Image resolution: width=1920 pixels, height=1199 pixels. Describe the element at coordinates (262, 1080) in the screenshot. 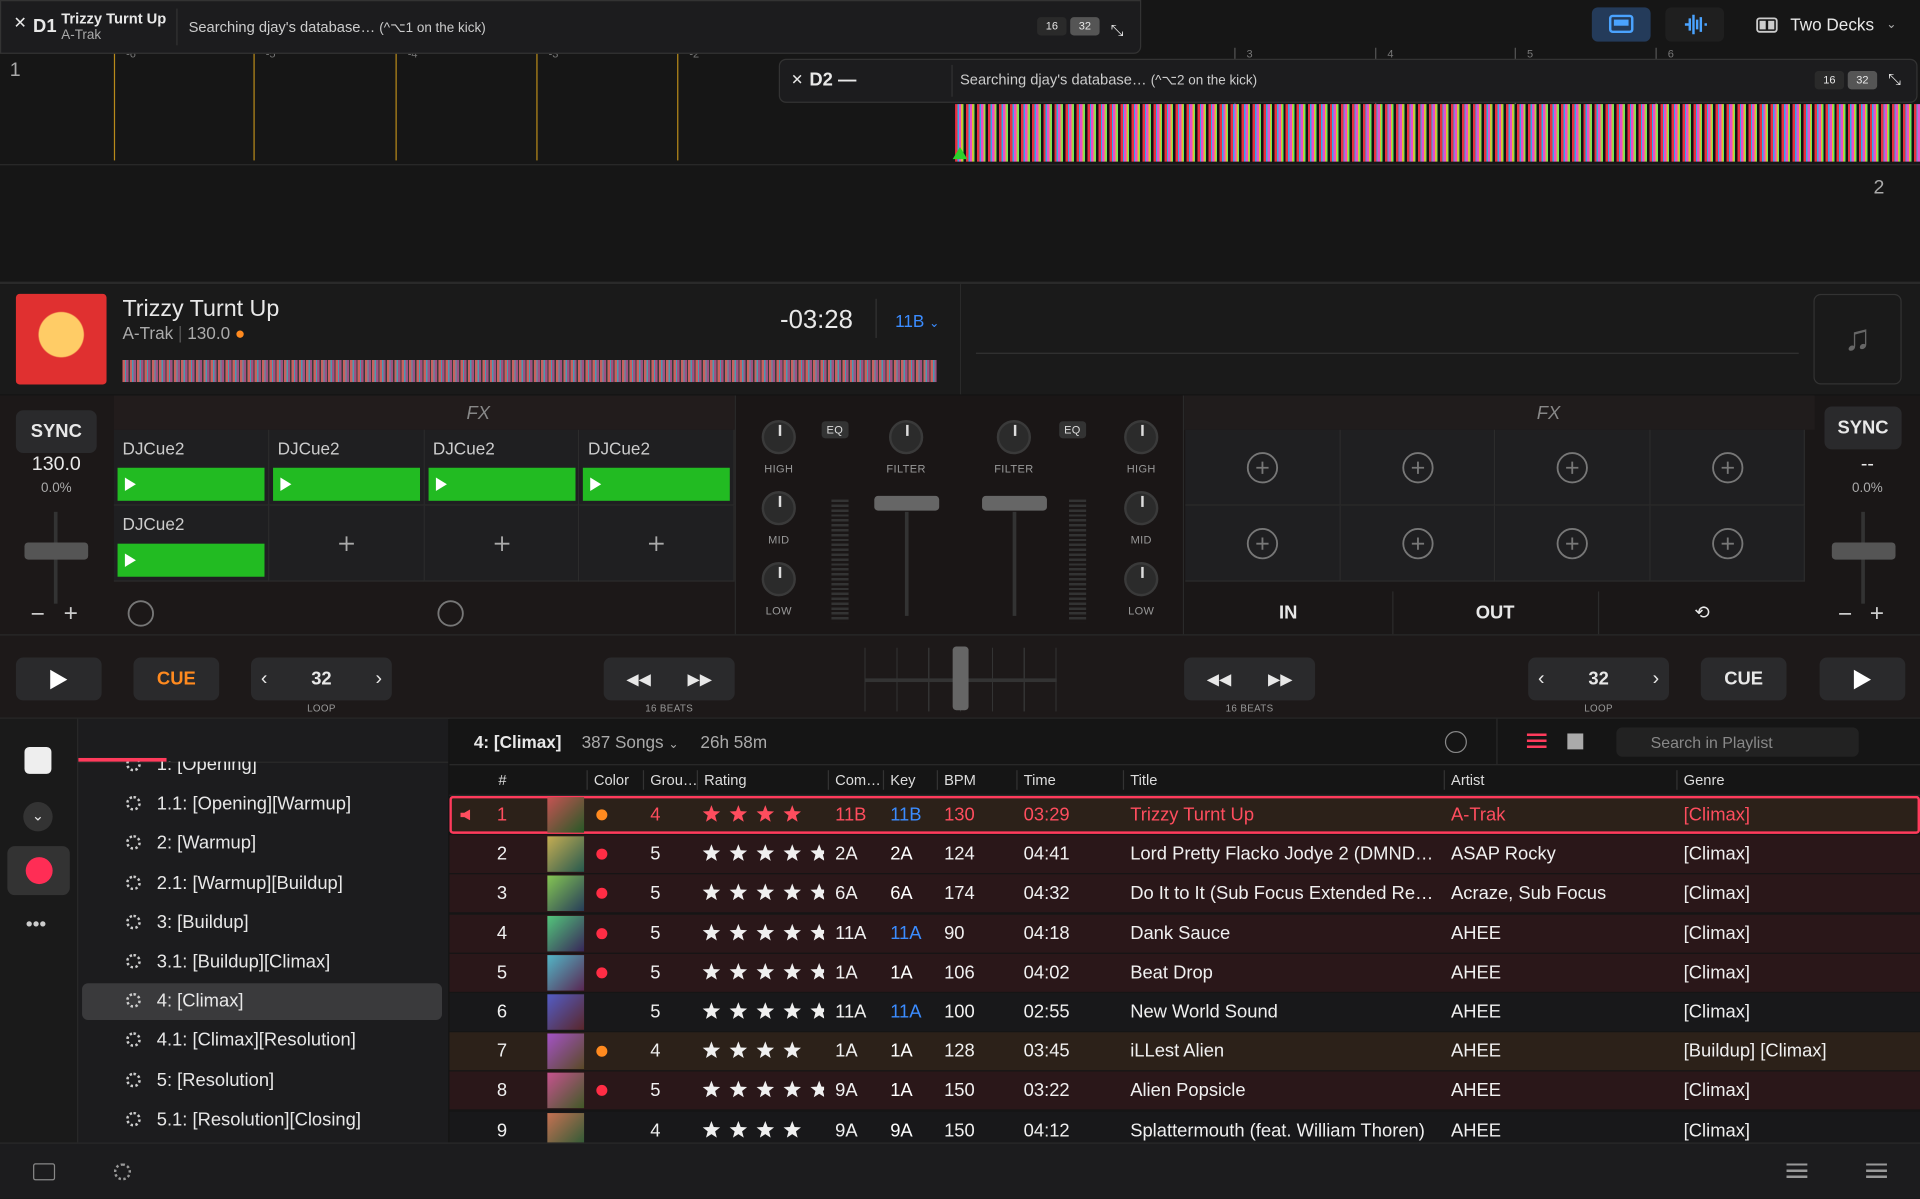

I see `playlist-item: 5: [Resolution]` at that location.